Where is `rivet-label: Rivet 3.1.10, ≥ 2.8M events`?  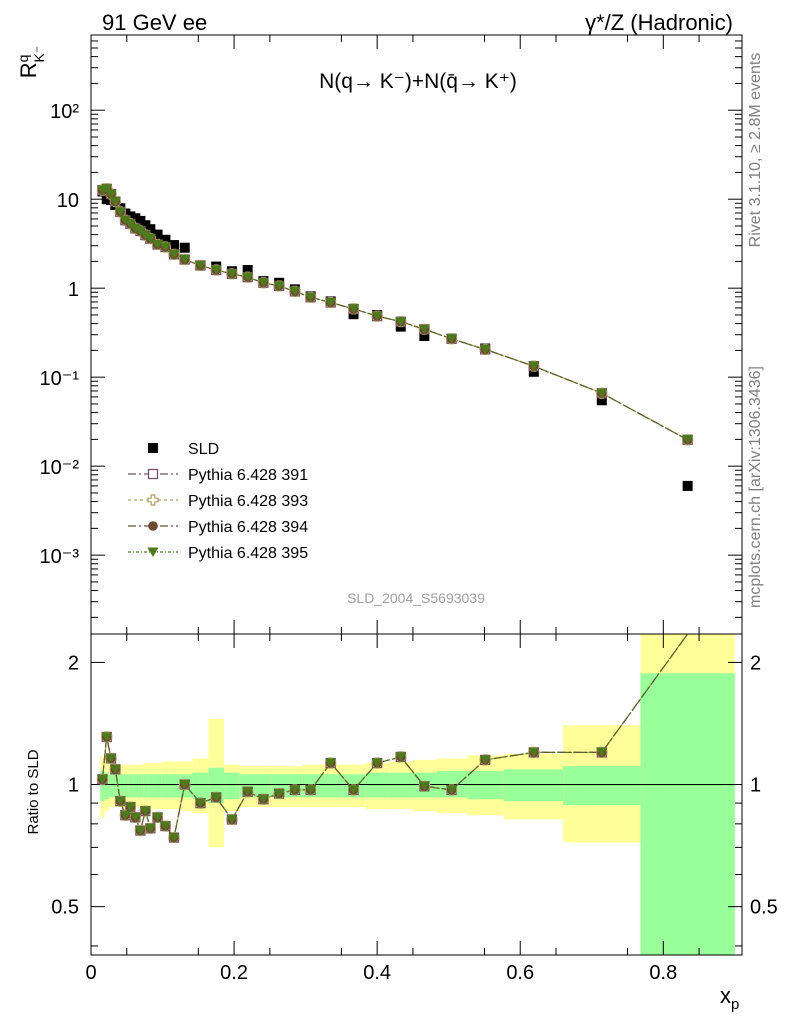 rivet-label: Rivet 3.1.10, ≥ 2.8M events is located at coordinates (755, 150).